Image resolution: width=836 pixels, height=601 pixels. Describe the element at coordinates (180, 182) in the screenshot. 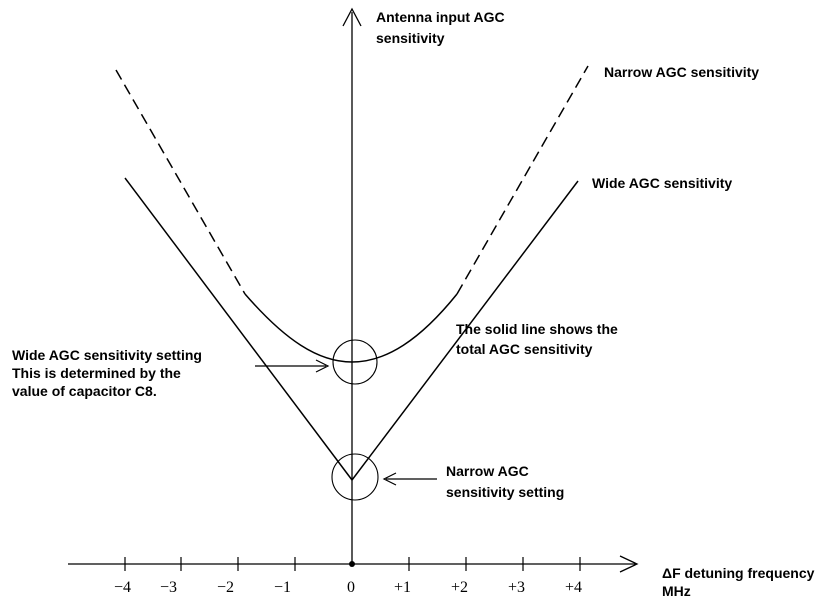

I see `narrow-agc-curve-left-dashed` at that location.